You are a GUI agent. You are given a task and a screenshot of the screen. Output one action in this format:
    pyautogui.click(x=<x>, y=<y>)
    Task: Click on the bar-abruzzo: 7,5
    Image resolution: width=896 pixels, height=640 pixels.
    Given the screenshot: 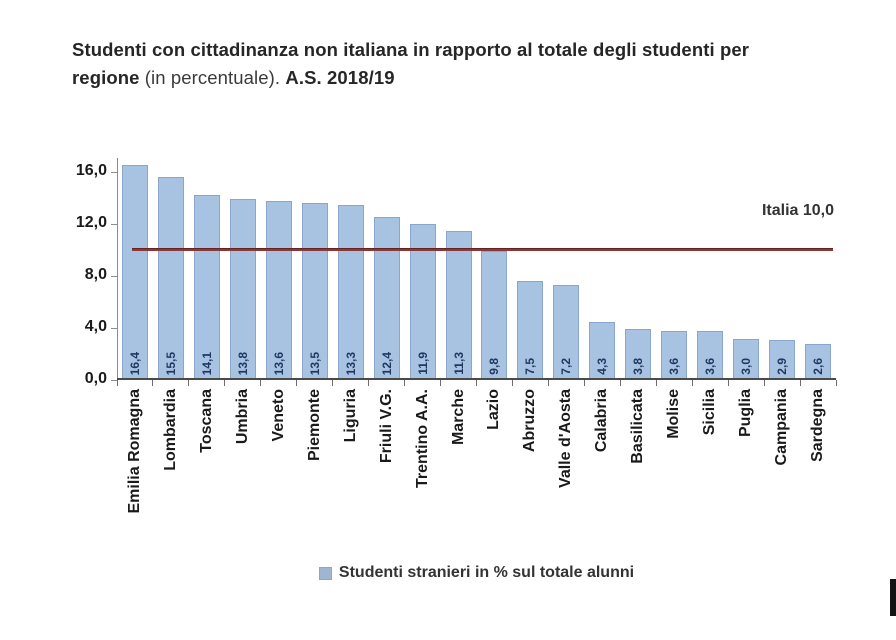 What is the action you would take?
    pyautogui.click(x=530, y=329)
    